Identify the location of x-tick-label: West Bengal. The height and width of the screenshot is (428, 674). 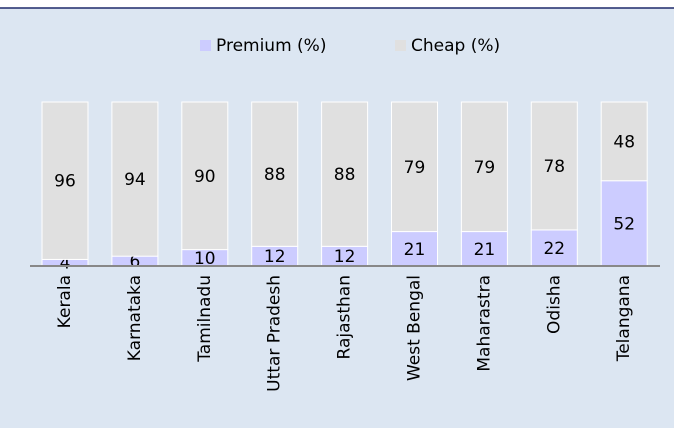
(415, 328).